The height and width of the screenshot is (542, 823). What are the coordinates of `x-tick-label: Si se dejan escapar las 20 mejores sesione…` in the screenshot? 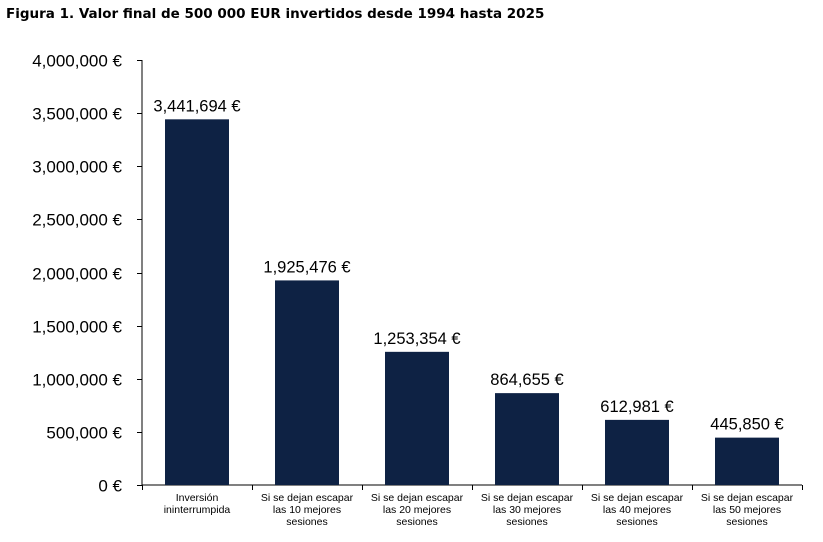 It's located at (417, 510).